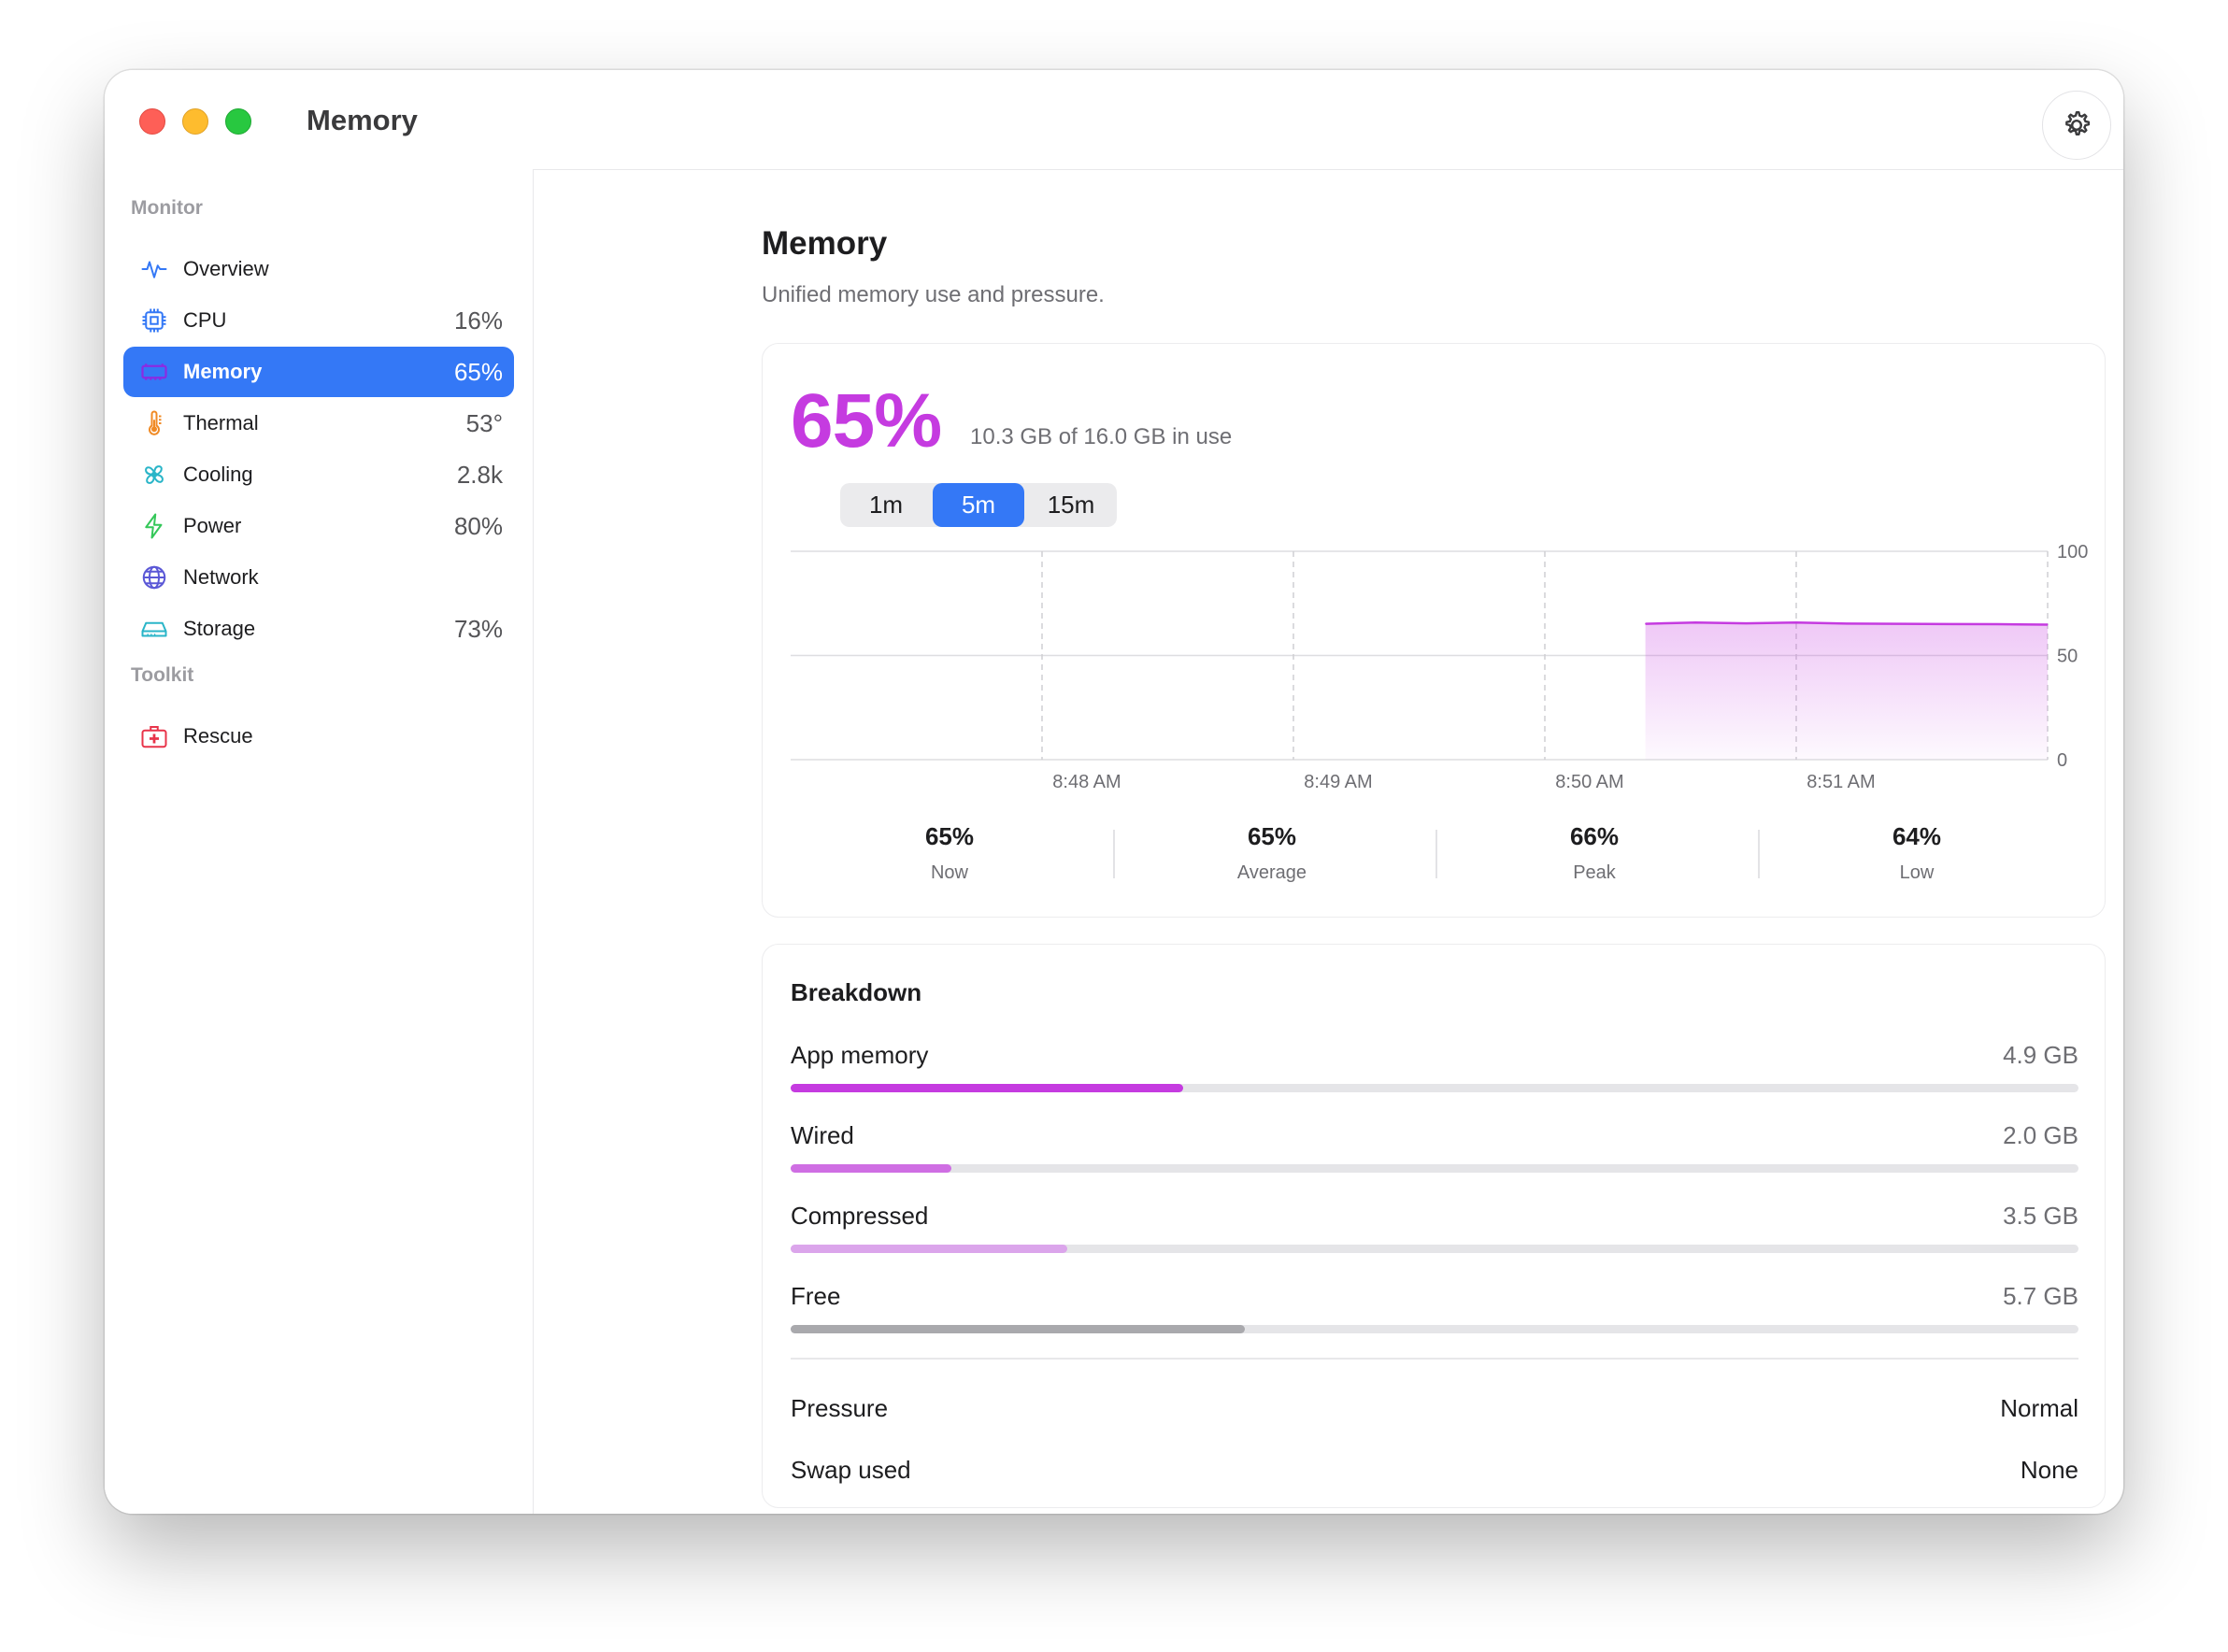 The image size is (2228, 1652). What do you see at coordinates (1338, 782) in the screenshot?
I see `x-tick-label: 8:49 AM` at bounding box center [1338, 782].